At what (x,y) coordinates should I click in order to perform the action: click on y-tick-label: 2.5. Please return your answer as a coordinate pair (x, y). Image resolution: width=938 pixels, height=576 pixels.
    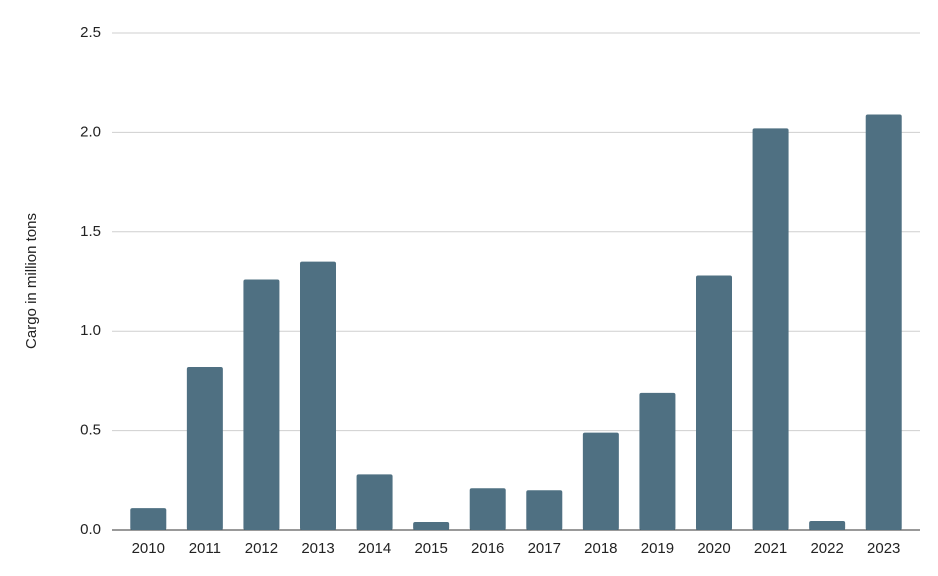
    Looking at the image, I should click on (90, 32).